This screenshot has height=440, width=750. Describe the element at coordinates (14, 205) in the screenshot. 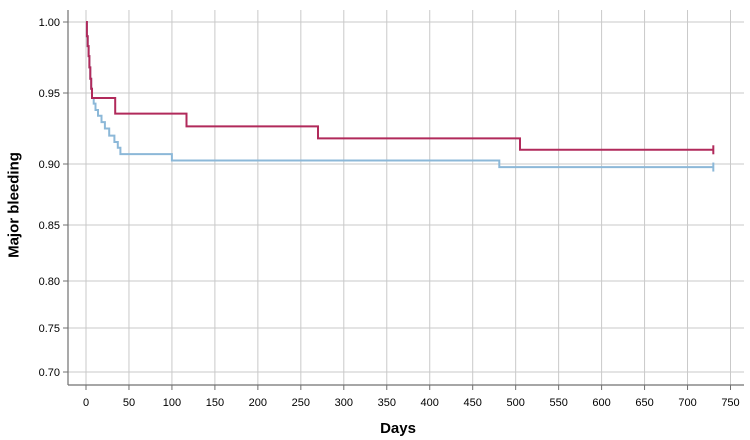

I see `y-axis-title: Major bleeding` at that location.